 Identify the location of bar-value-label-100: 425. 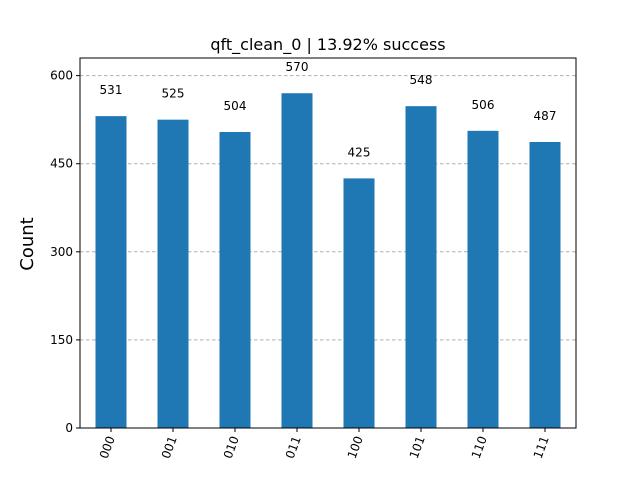
(359, 152).